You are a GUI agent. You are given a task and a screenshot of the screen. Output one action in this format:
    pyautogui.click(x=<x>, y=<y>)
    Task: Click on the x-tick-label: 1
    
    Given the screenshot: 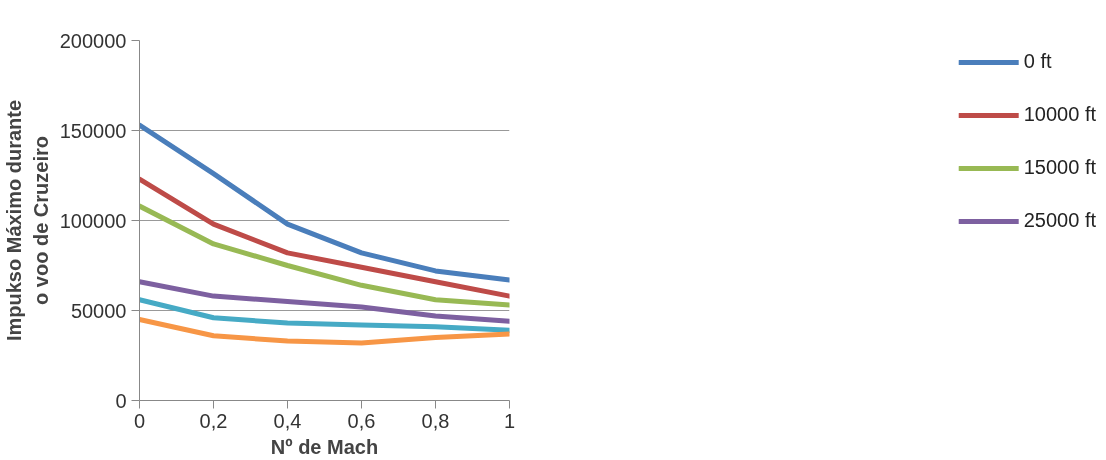 What is the action you would take?
    pyautogui.click(x=509, y=420)
    